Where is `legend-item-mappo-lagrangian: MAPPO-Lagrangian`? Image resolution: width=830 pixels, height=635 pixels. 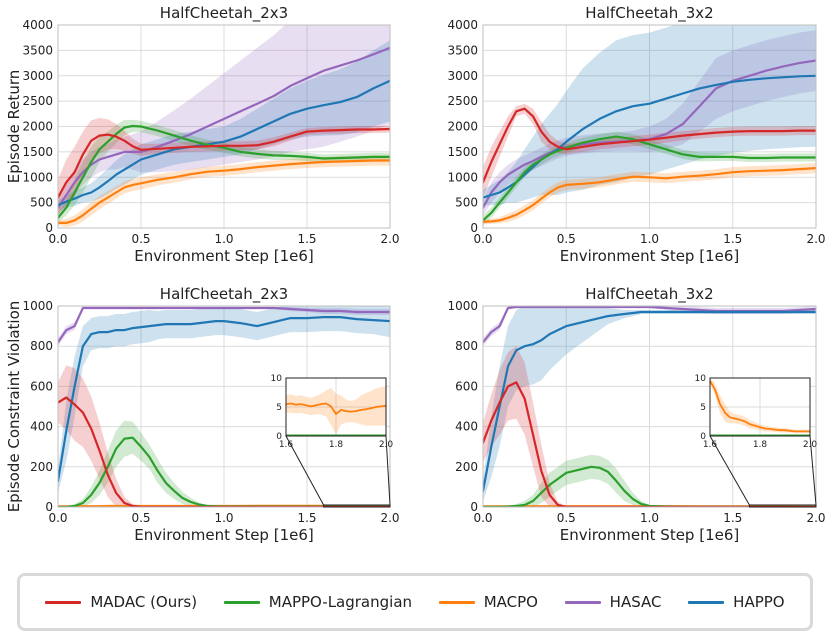
legend-item-mappo-lagrangian: MAPPO-Lagrangian is located at coordinates (318, 602).